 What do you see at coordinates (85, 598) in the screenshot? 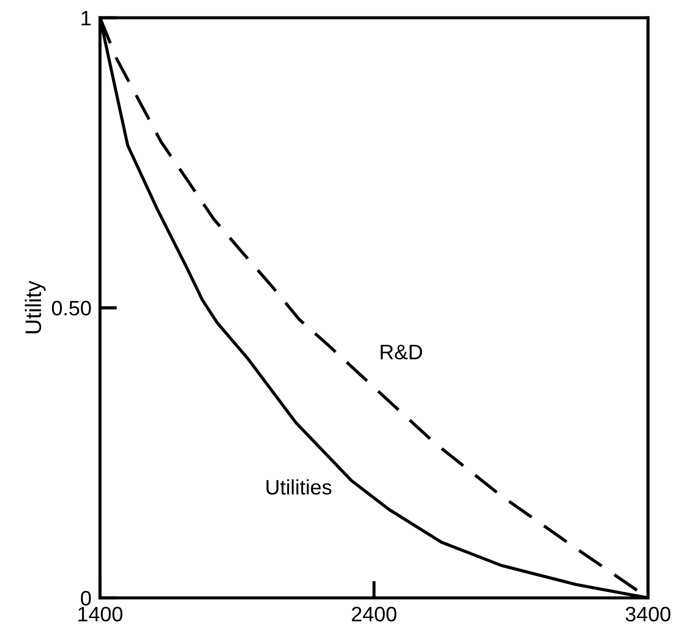
I see `y-tick-label: 0` at bounding box center [85, 598].